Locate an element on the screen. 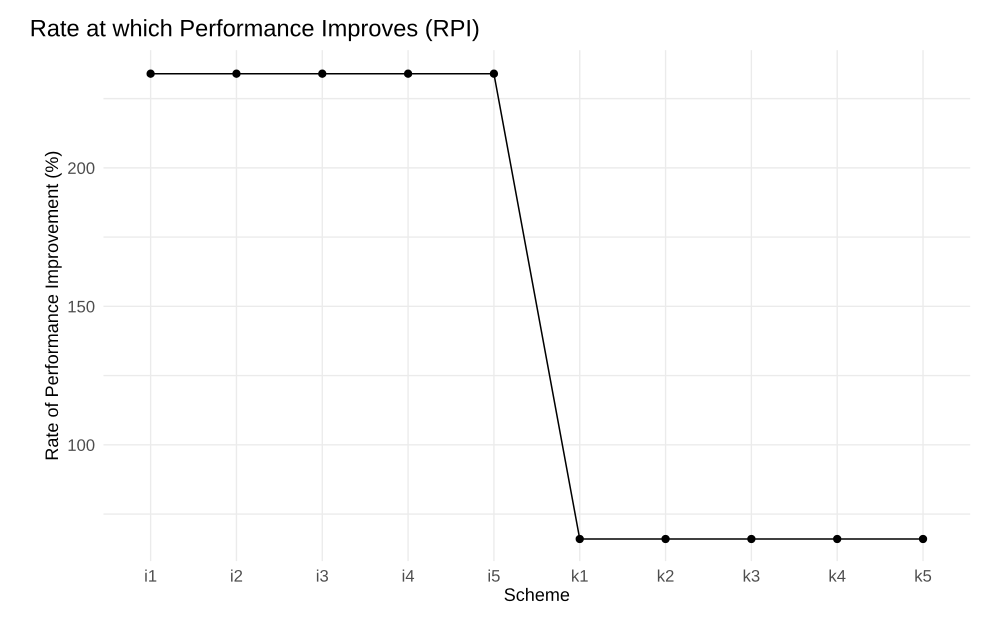 The image size is (985, 627). y-tick-label: 200 is located at coordinates (81, 168).